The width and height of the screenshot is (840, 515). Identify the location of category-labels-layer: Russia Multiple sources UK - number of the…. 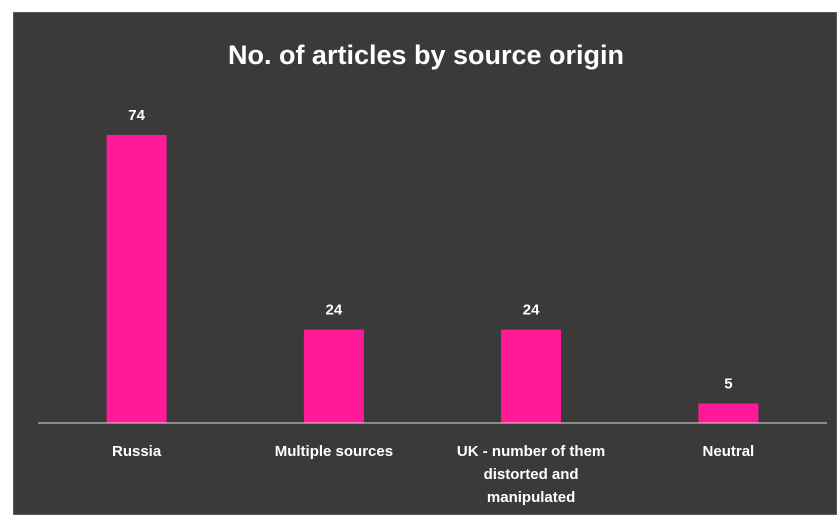
(433, 474).